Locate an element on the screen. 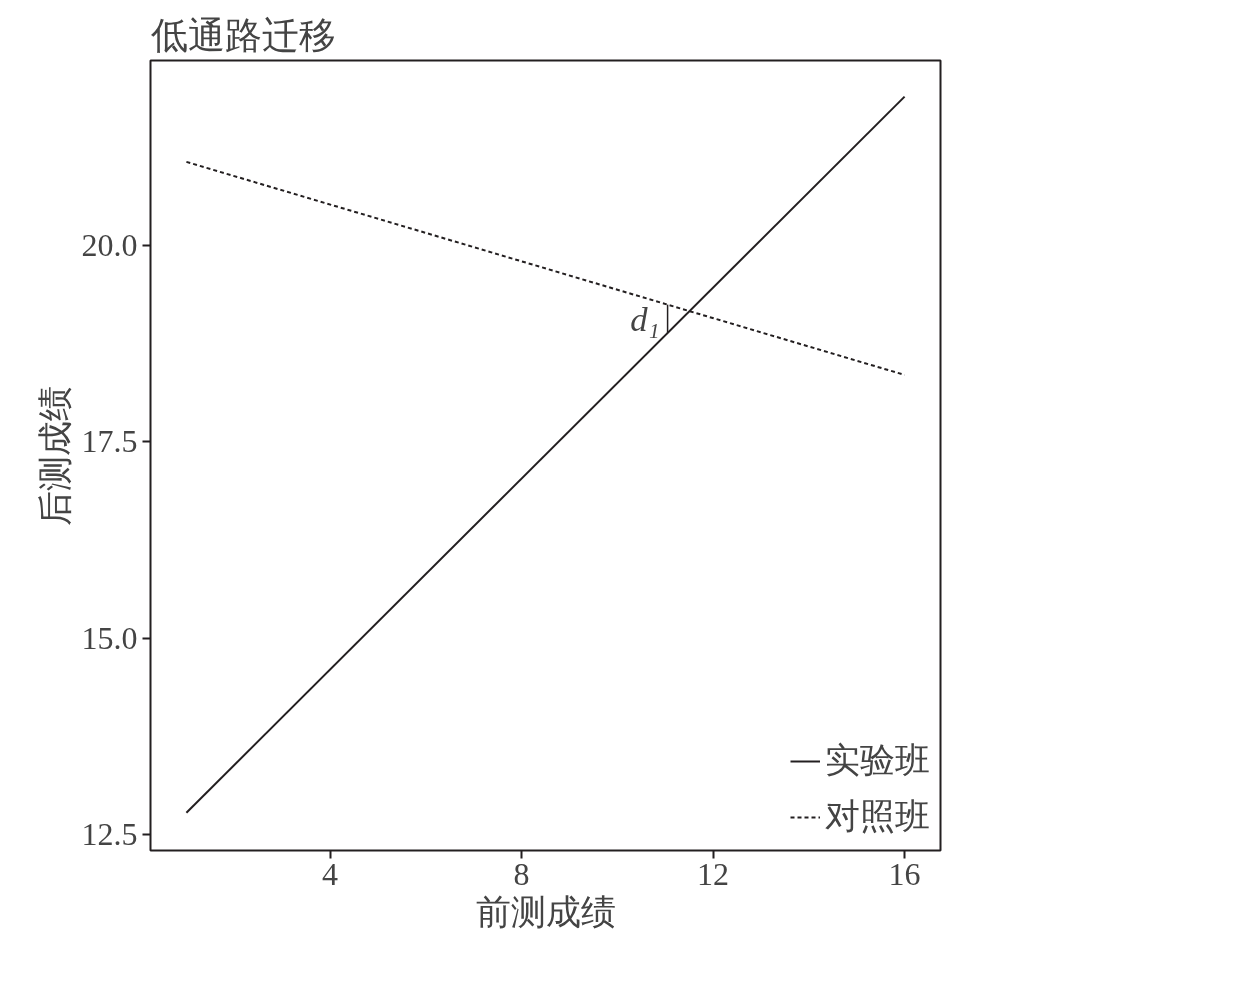  x-tick-label: 8 is located at coordinates (521, 873).